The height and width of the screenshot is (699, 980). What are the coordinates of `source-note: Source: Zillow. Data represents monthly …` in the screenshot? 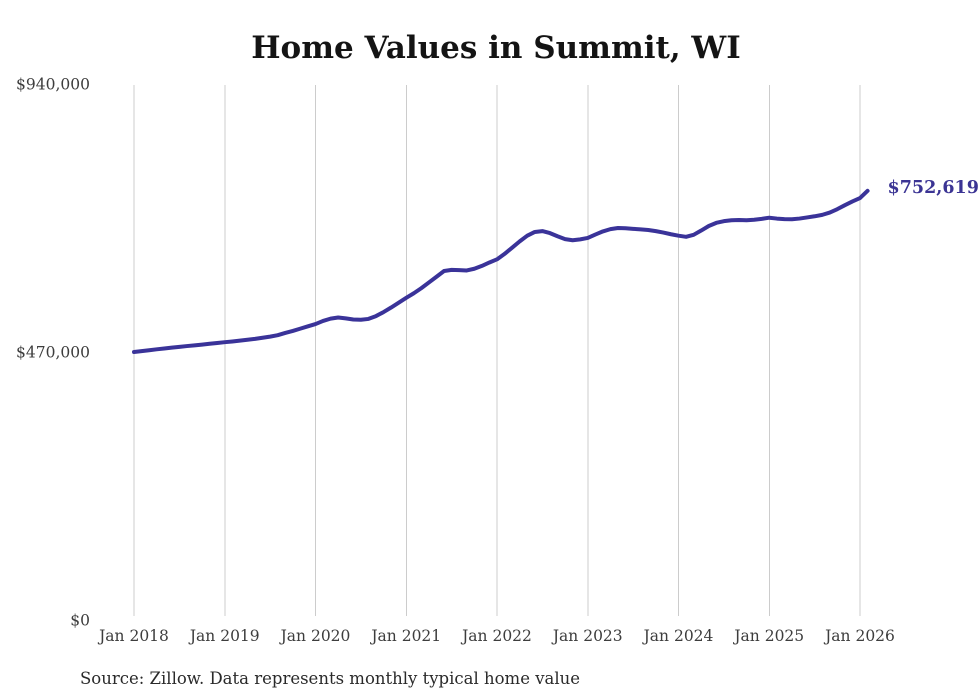 It's located at (330, 678).